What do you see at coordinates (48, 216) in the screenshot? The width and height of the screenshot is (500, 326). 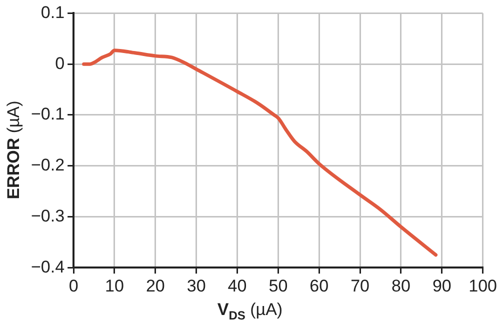 I see `y-tick-label: −0.3` at bounding box center [48, 216].